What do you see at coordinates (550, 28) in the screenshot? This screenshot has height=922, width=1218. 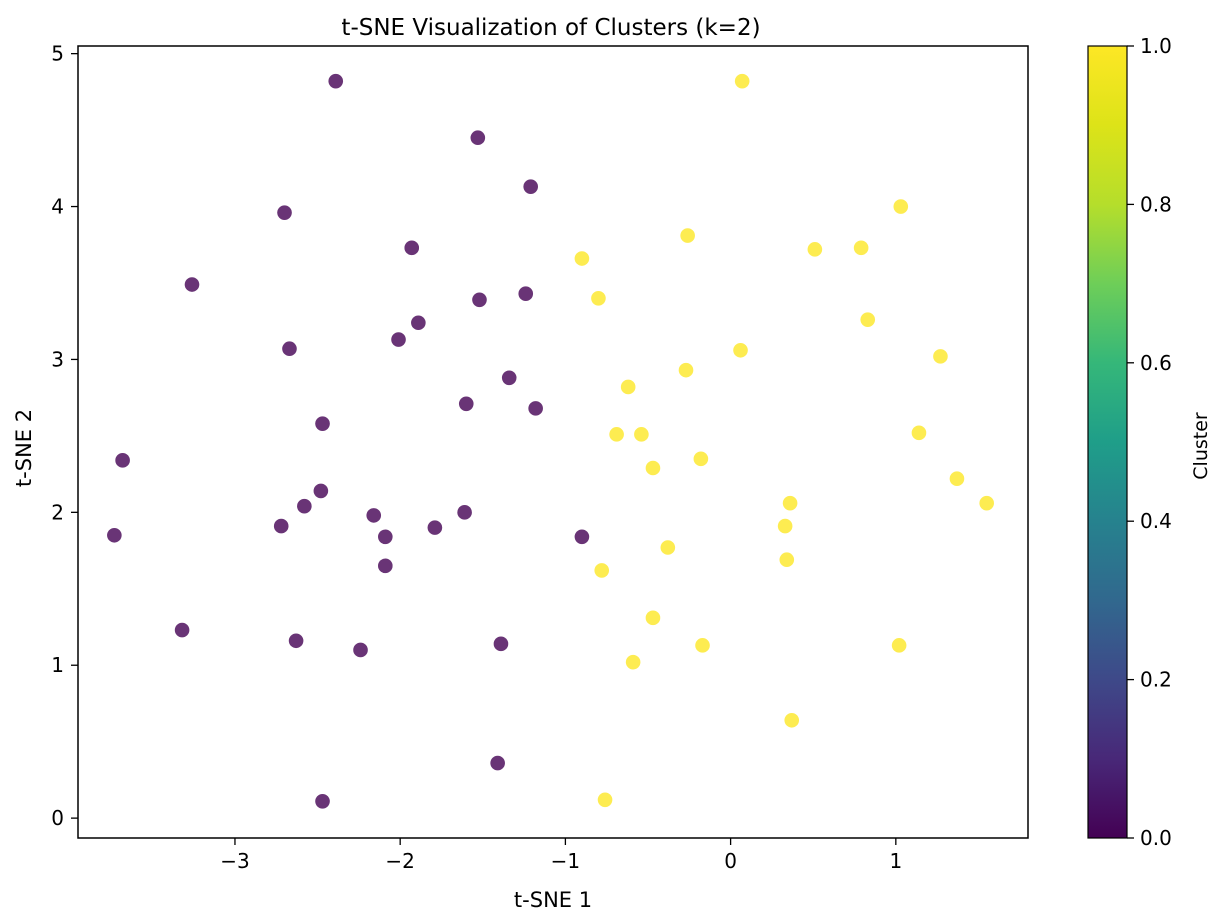 I see `chart-title: t-SNE Visualization of Clusters (k=2)` at bounding box center [550, 28].